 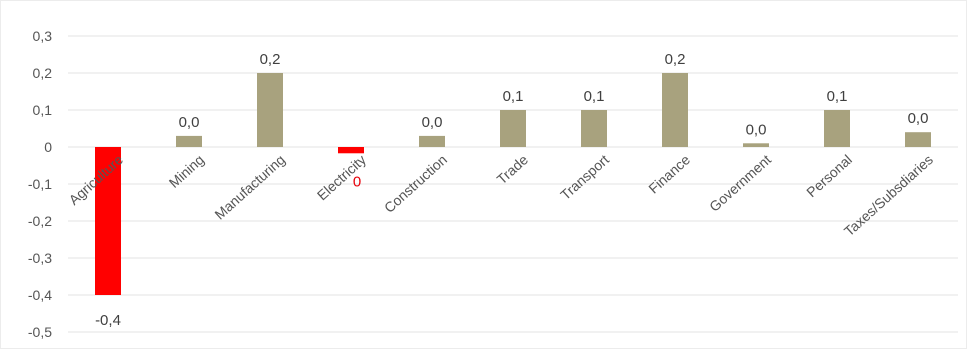 What do you see at coordinates (918, 139) in the screenshot?
I see `bar-taxes-subsdiaries` at bounding box center [918, 139].